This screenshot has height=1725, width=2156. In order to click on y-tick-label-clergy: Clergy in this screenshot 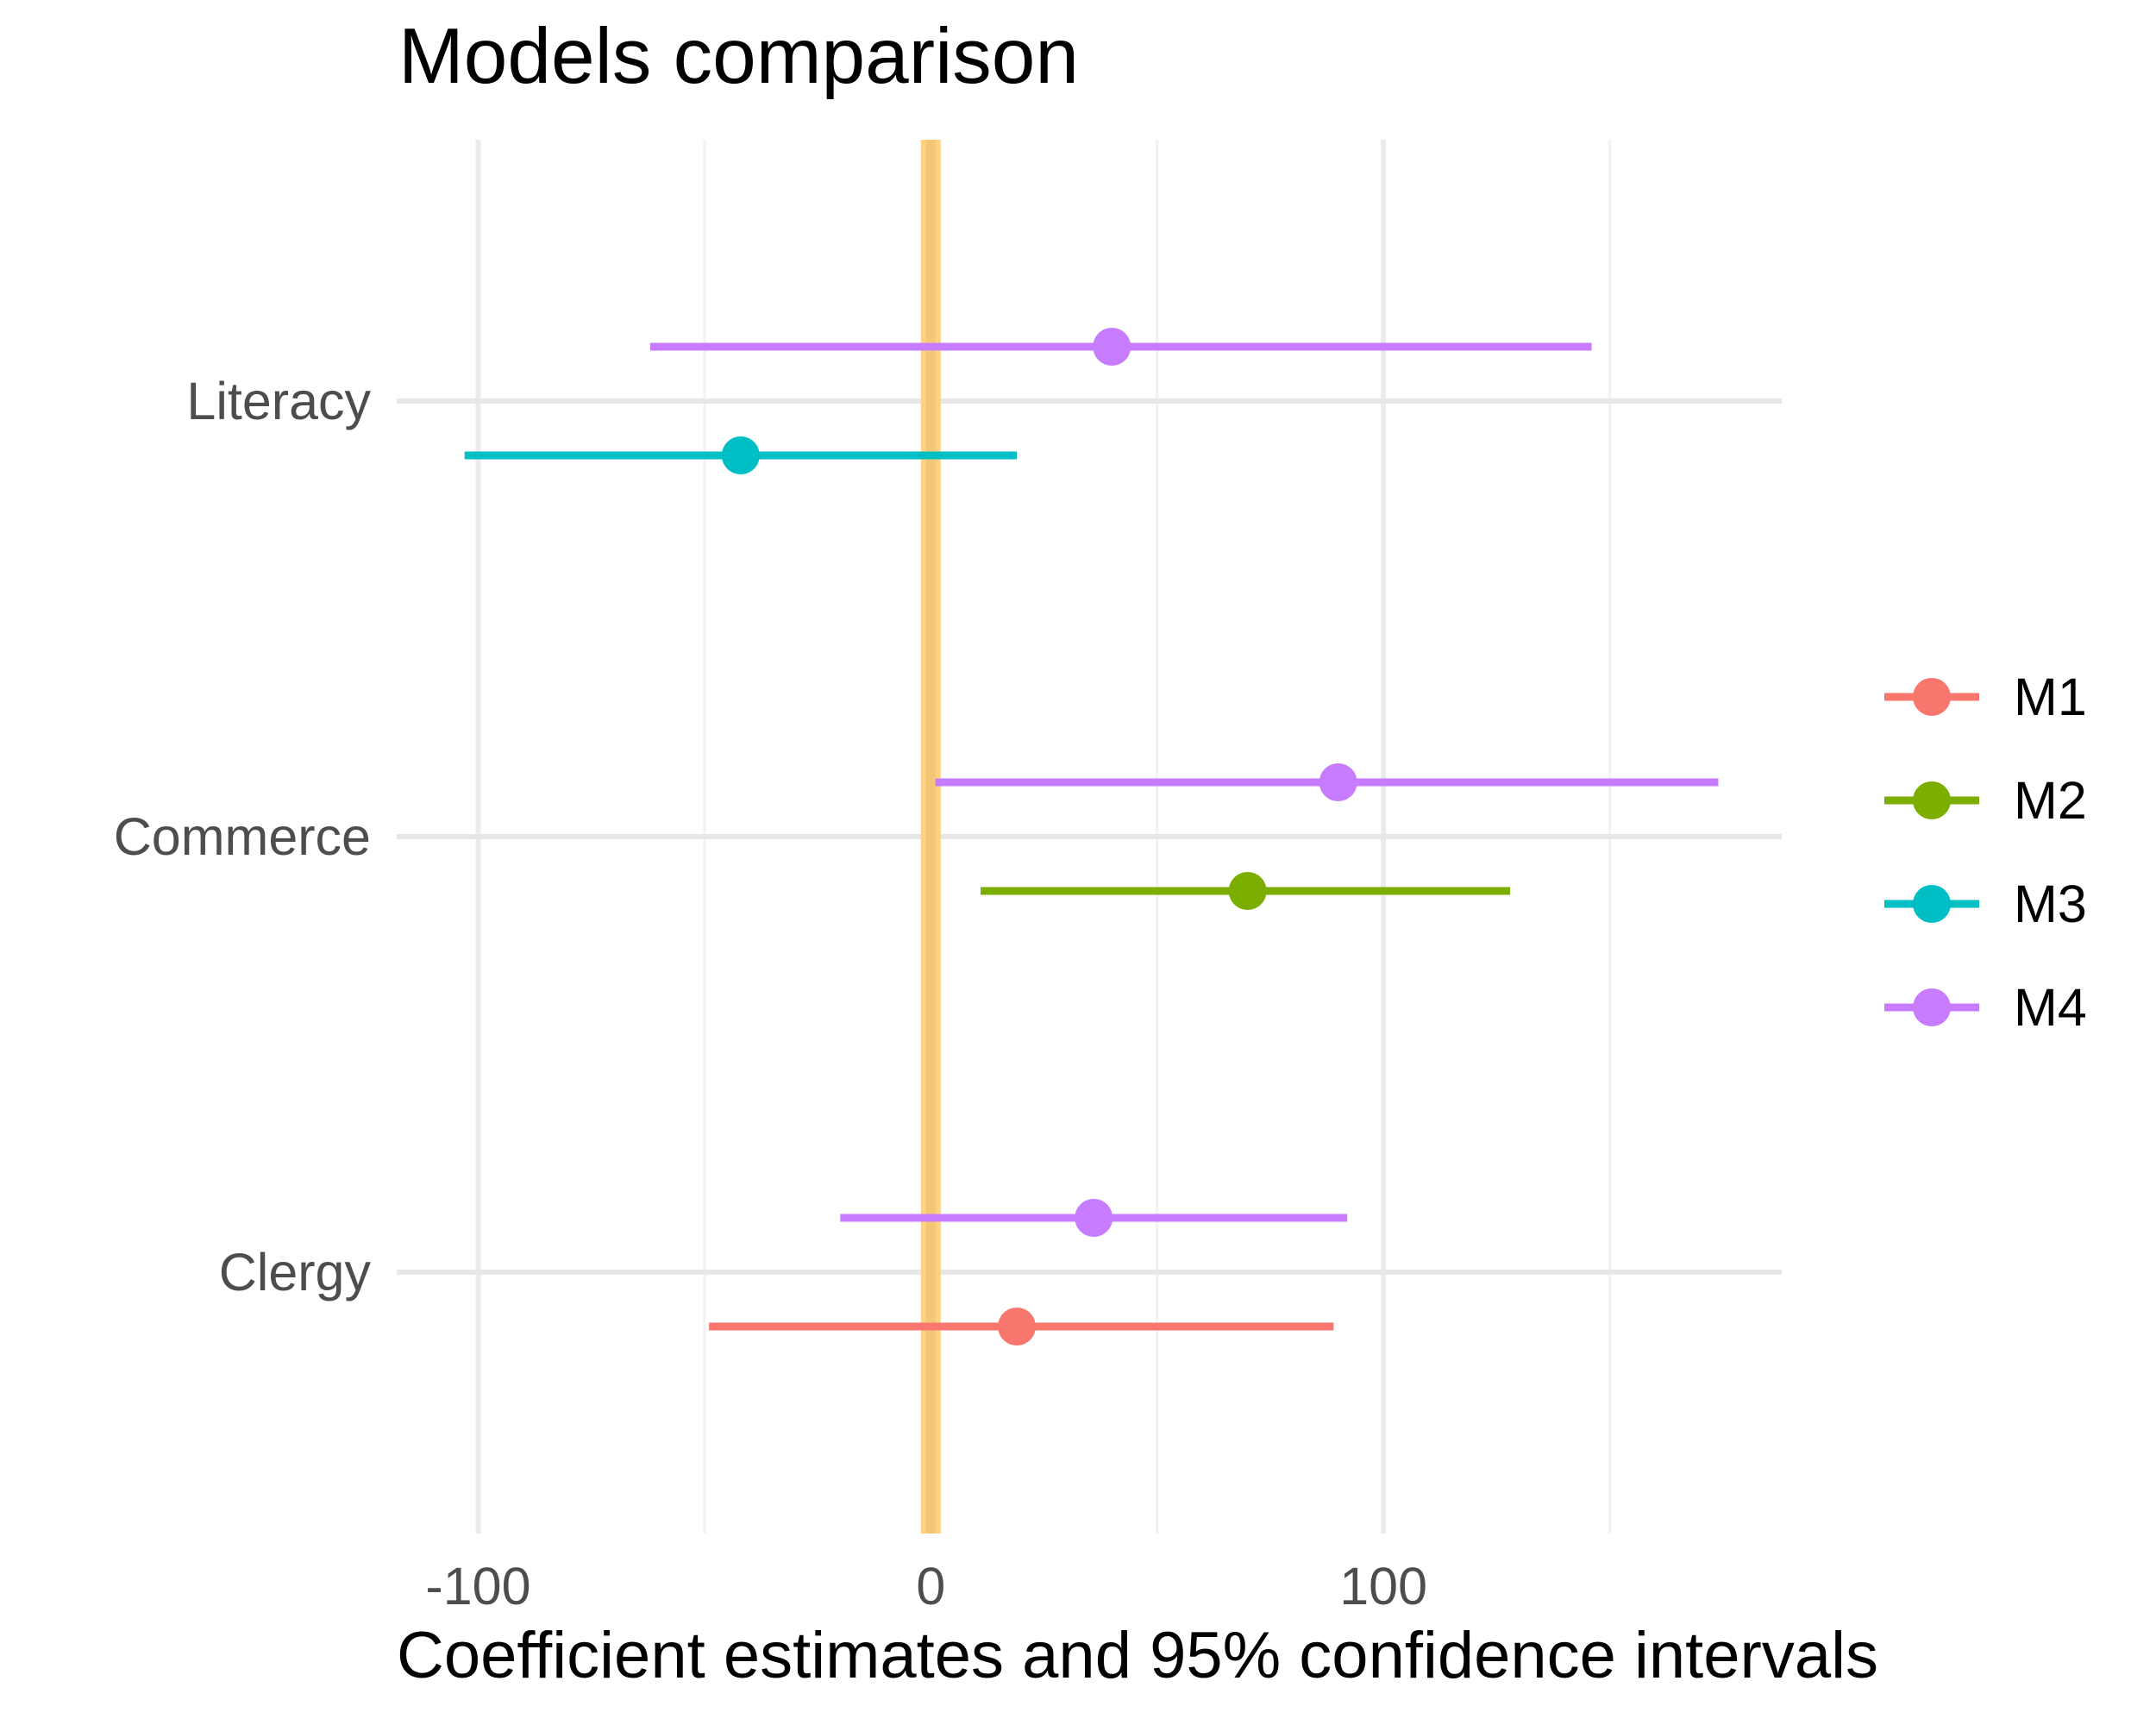, I will do `click(294, 1272)`.